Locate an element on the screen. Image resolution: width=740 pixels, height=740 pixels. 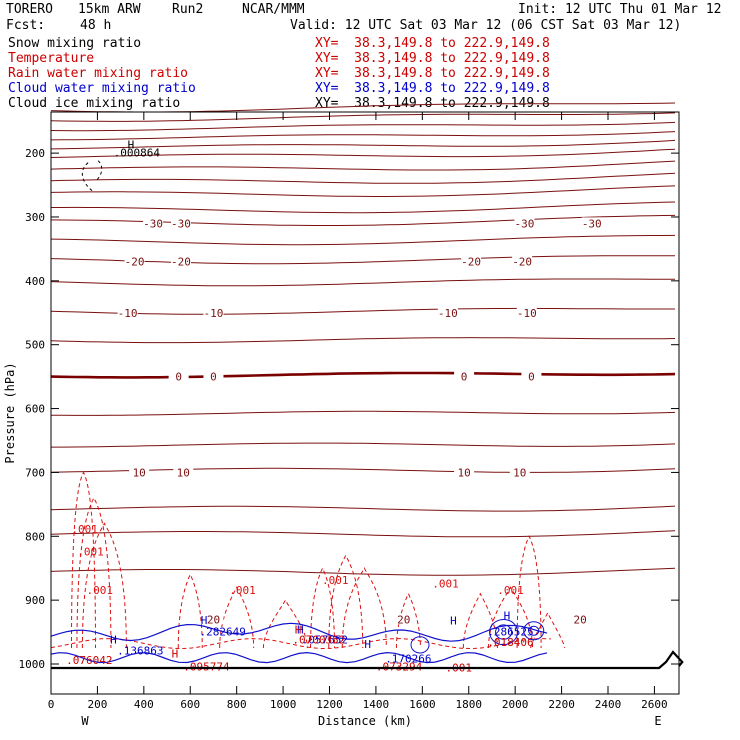
x-tick-label: 2200 is located at coordinates (561, 704).